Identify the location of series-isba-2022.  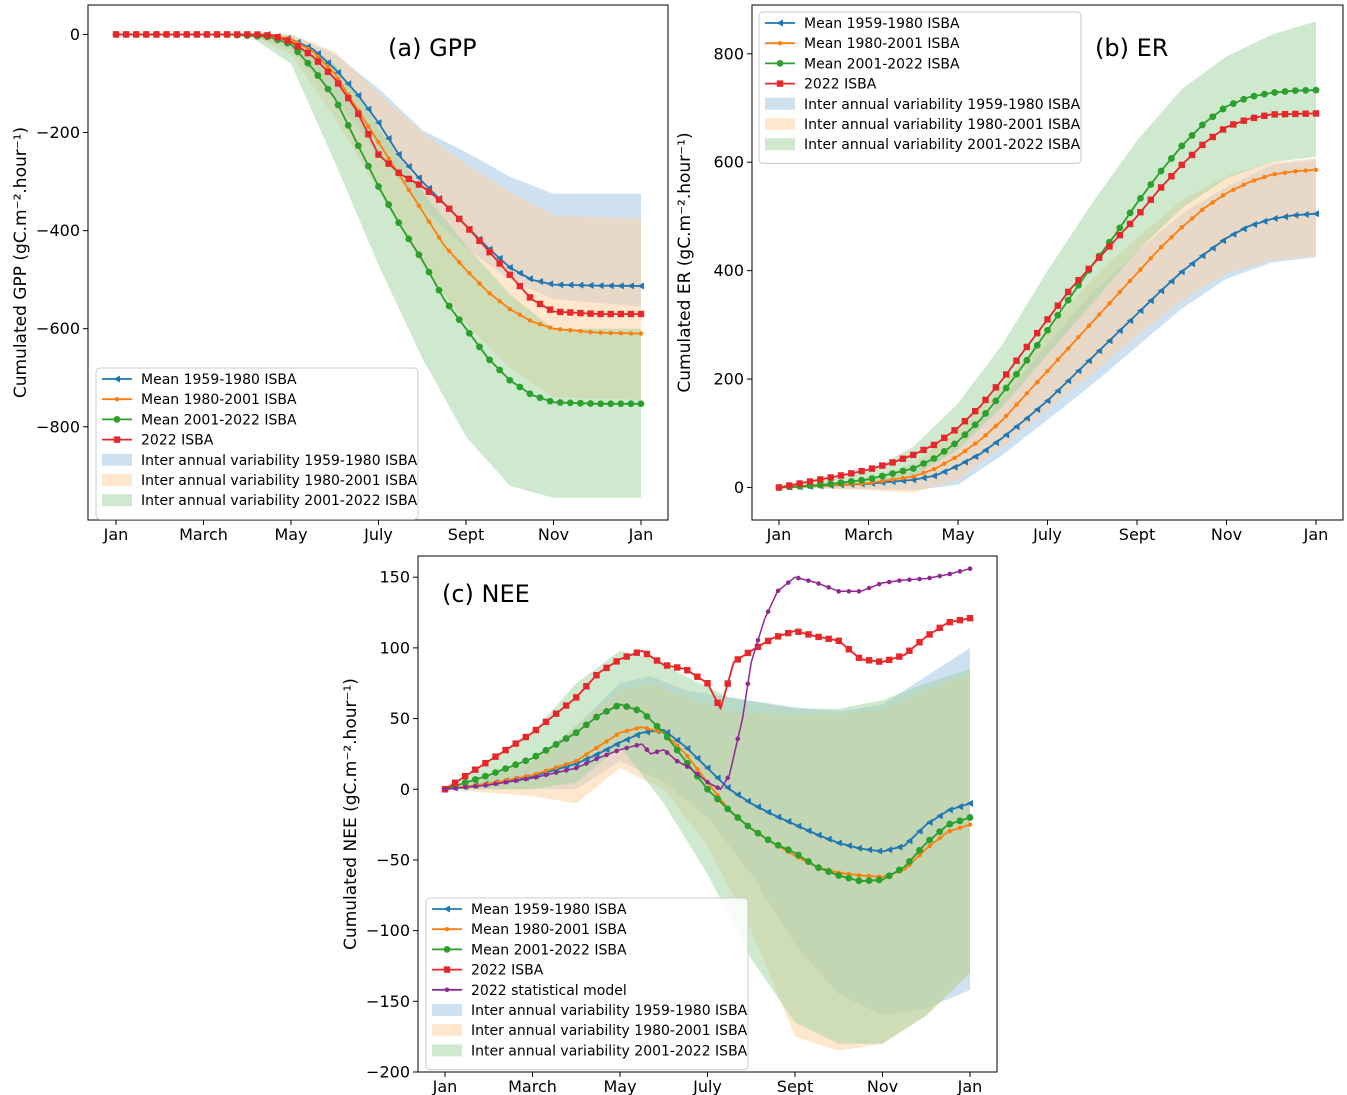
(707, 704).